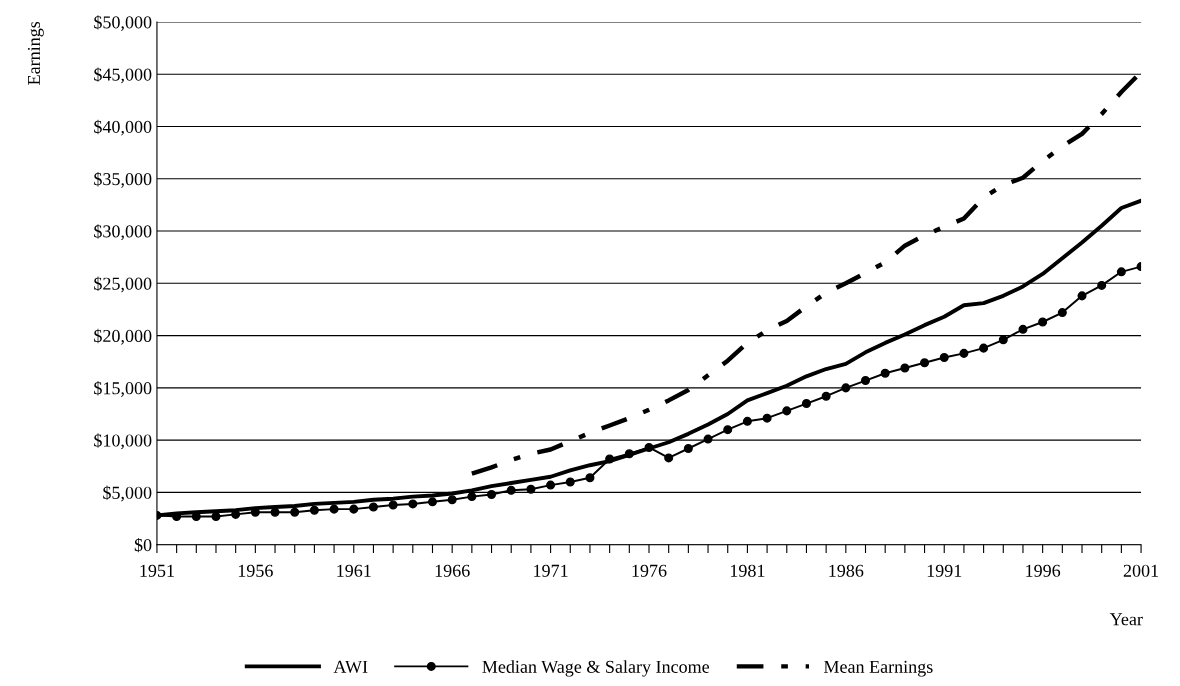 The width and height of the screenshot is (1180, 686). I want to click on y-tick-label: $30,000, so click(123, 232).